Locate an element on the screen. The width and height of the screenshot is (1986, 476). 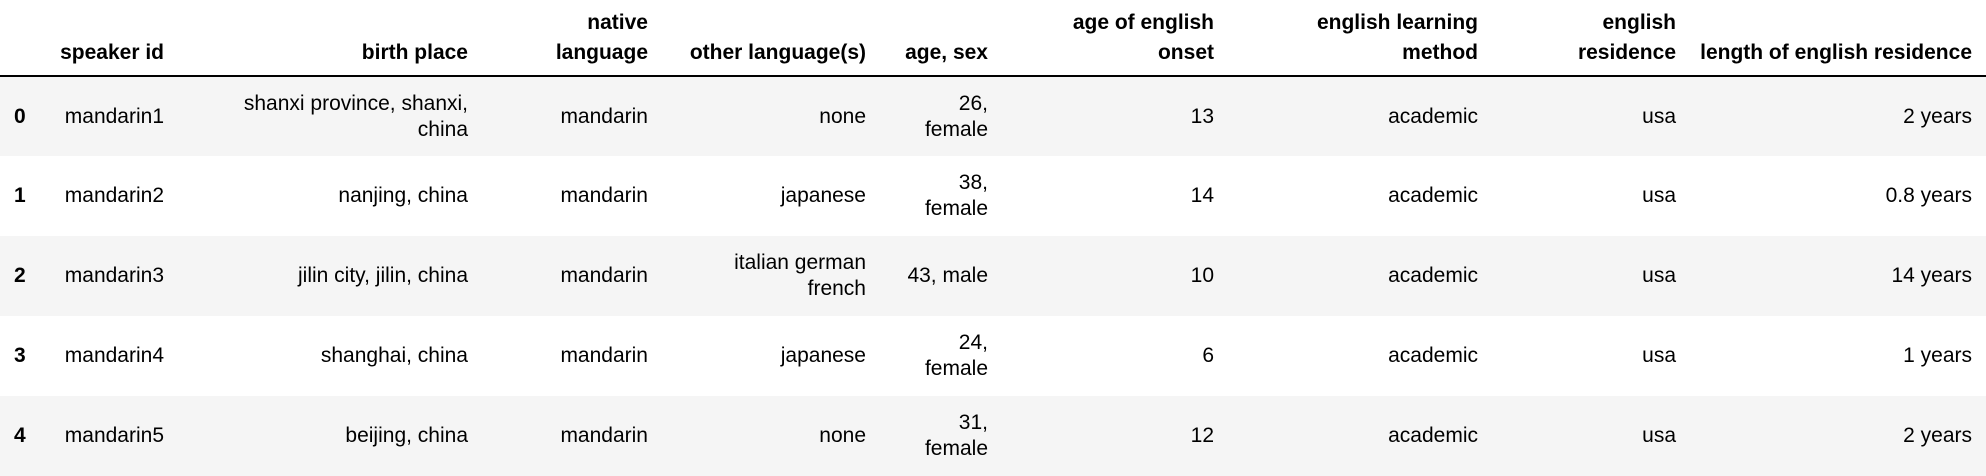
column-header-other-languages: other language(s) is located at coordinates (771, 38).